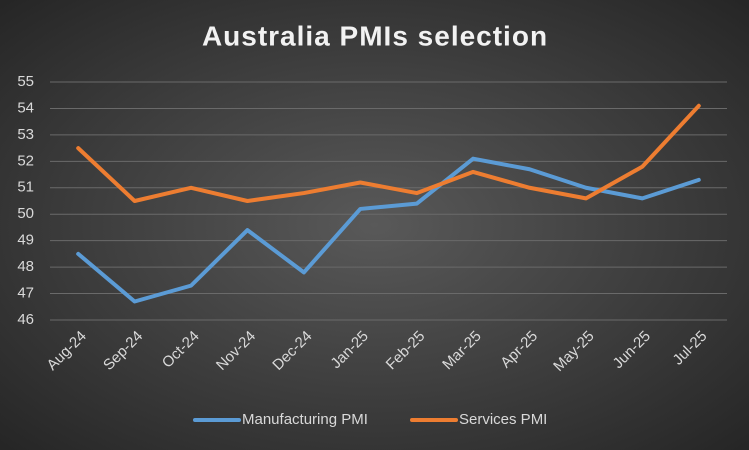  Describe the element at coordinates (25, 293) in the screenshot. I see `y-tick-label: 47` at that location.